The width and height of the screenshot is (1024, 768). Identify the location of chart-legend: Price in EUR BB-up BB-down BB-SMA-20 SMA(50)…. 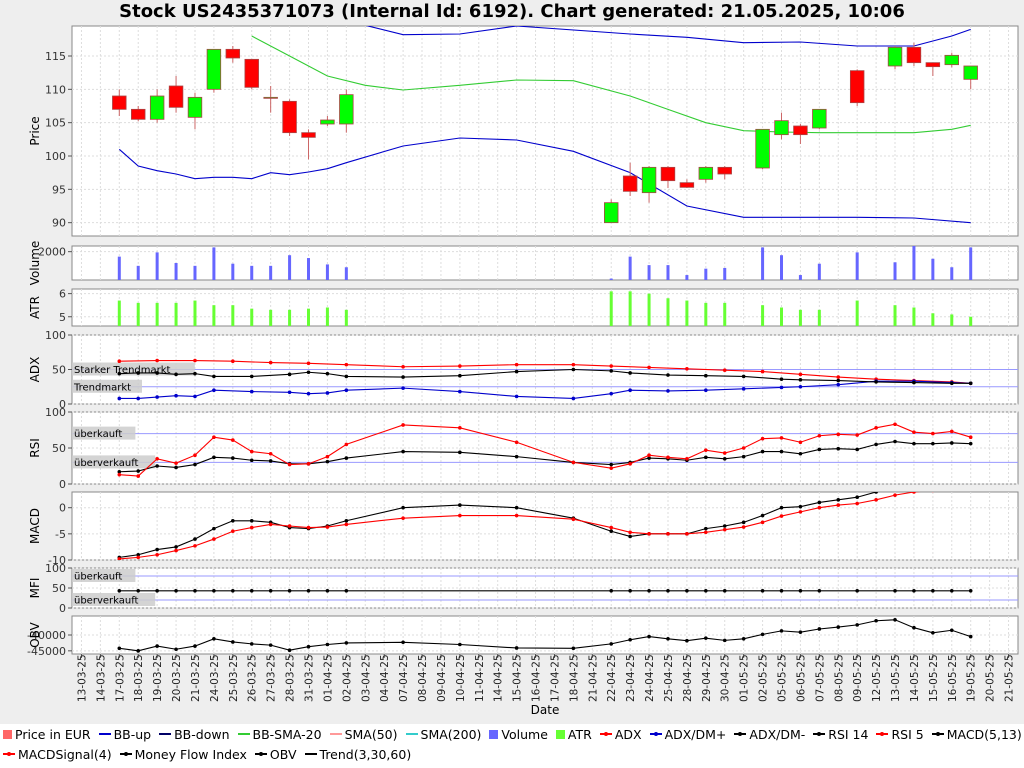
(512, 746).